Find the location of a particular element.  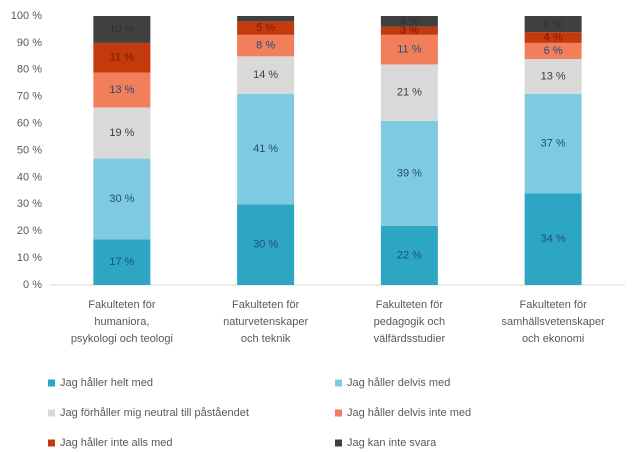

x-tick-label-line: naturvetenskaper is located at coordinates (265, 322).